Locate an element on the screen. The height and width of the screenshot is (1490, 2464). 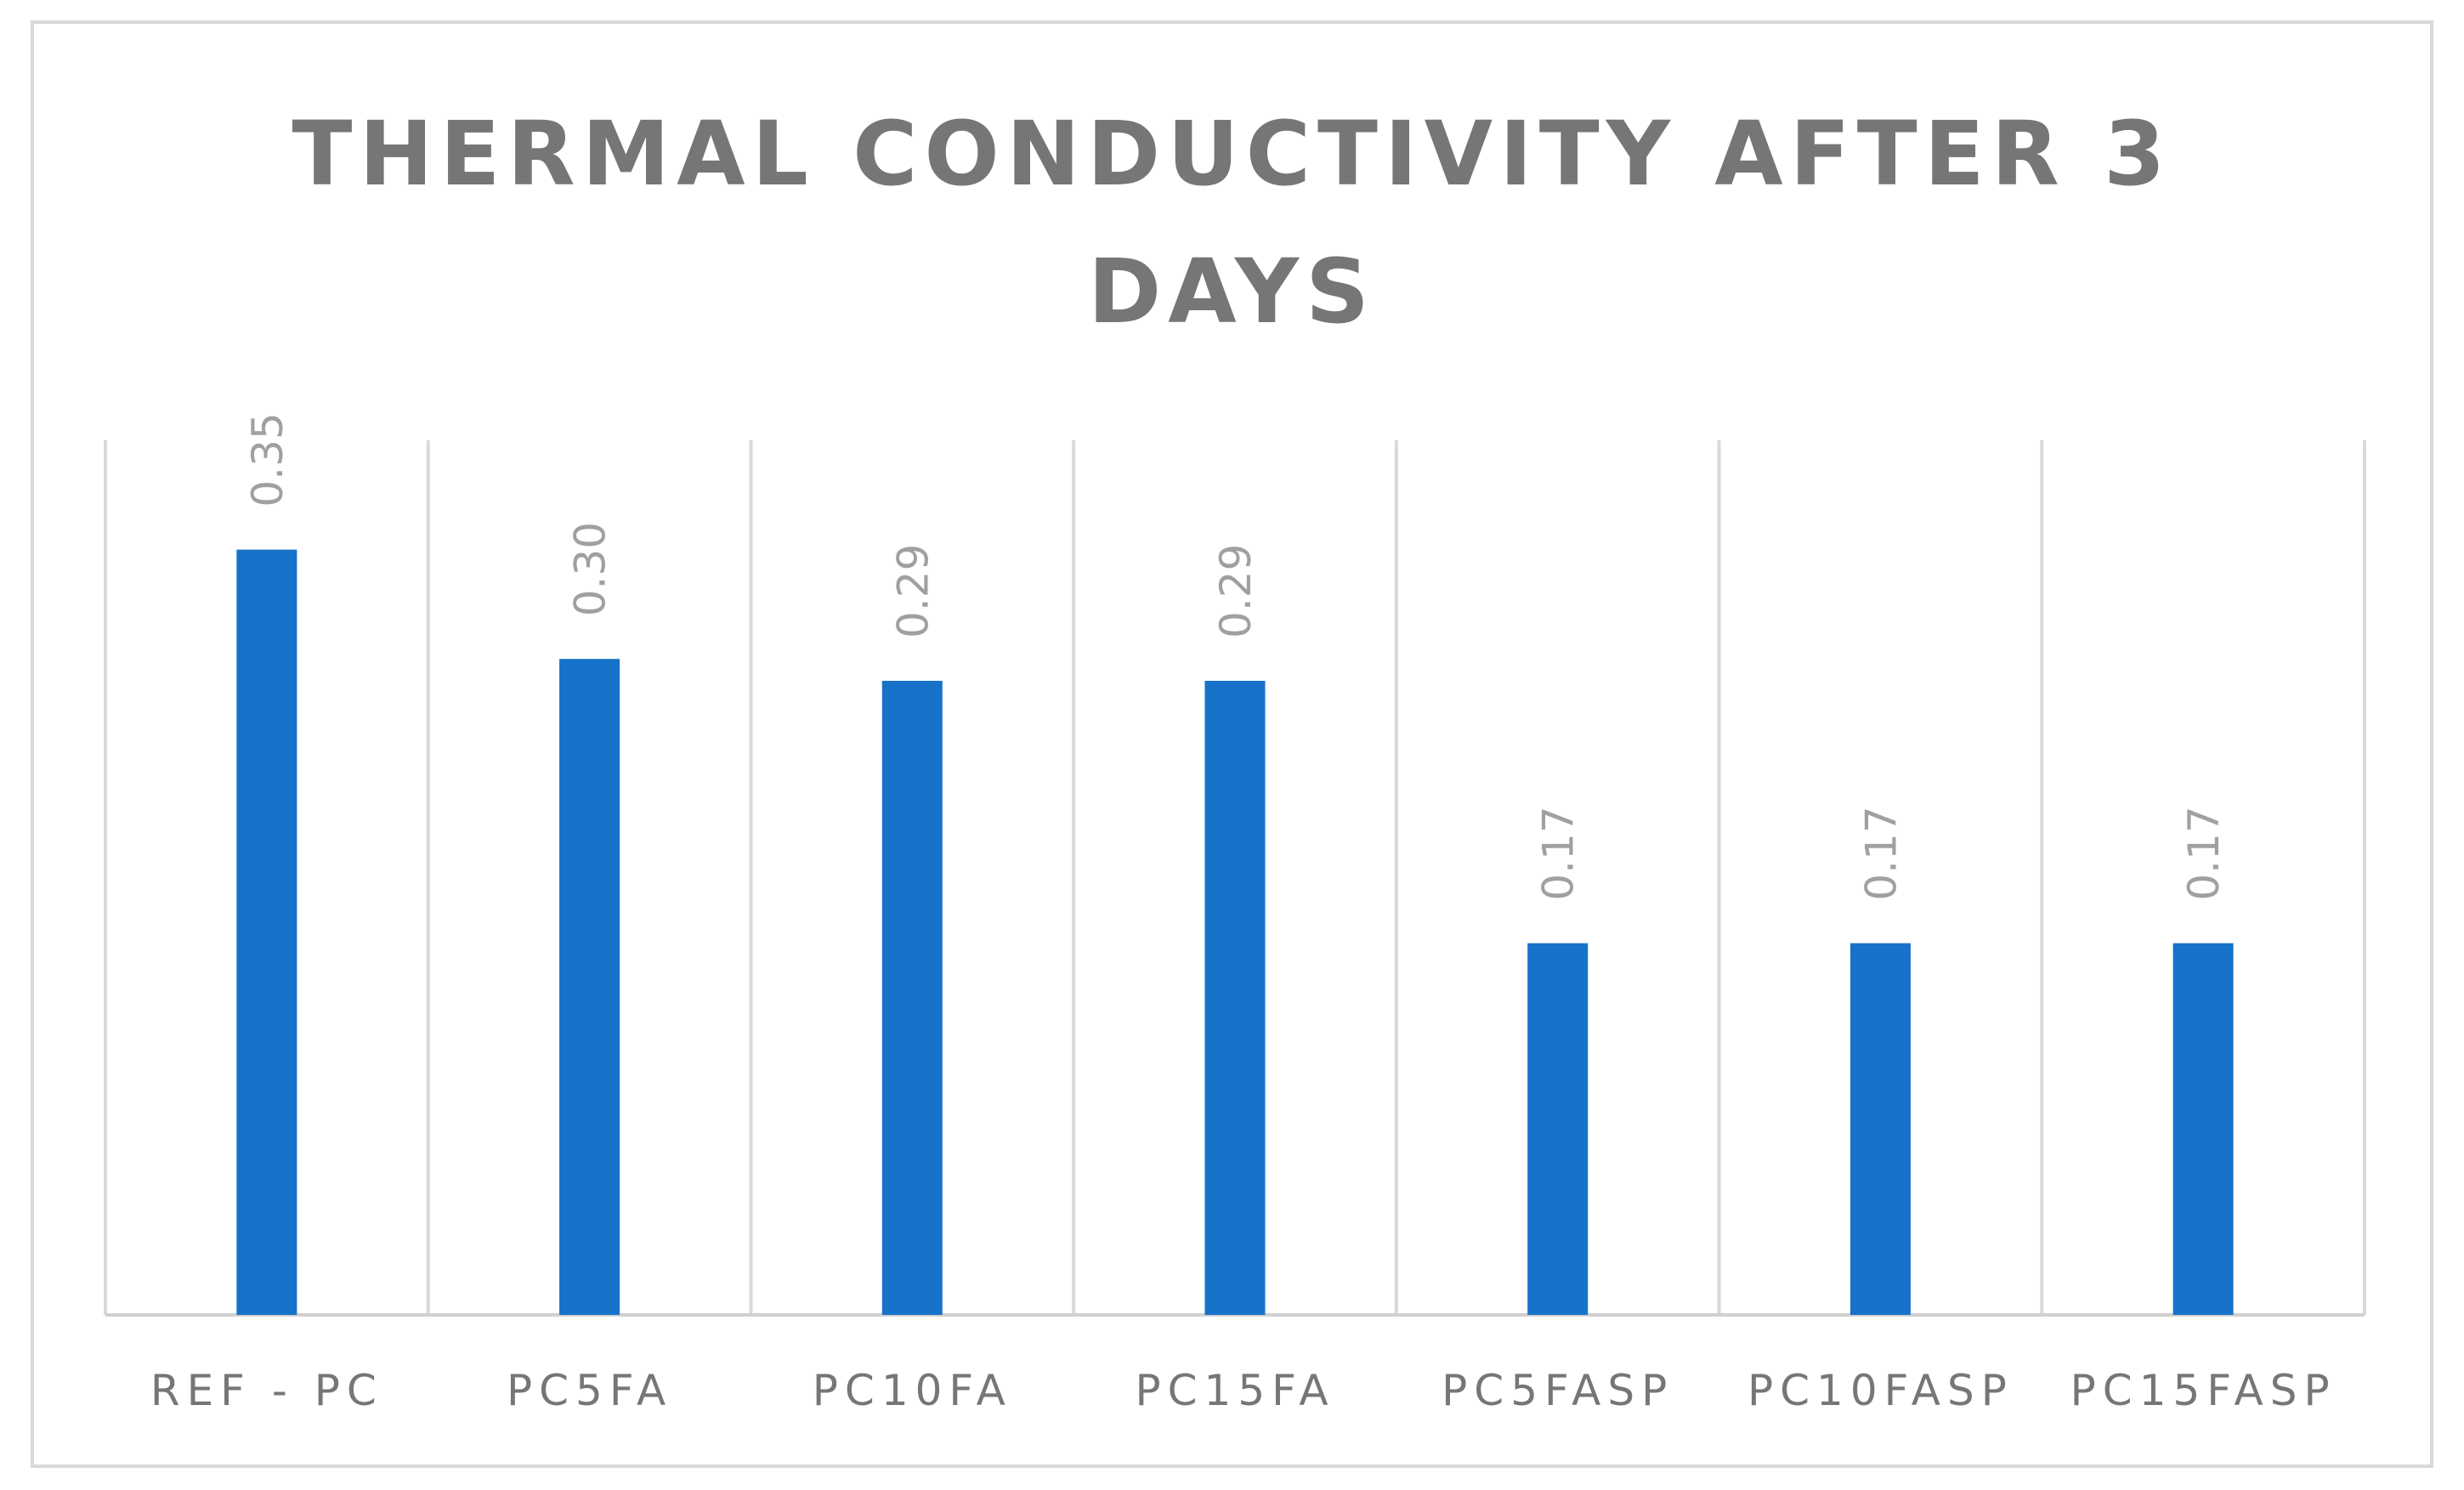
category-label: PC5FASP is located at coordinates (1558, 1390).